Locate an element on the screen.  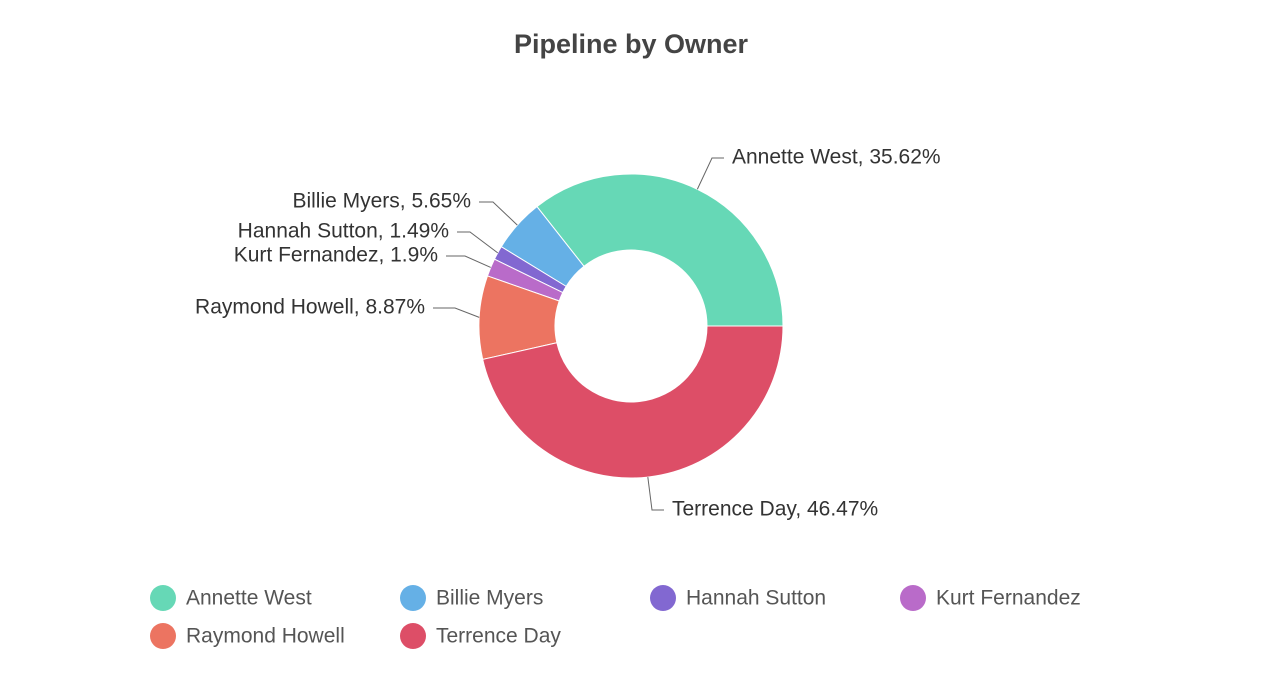
legend-label: Billie Myers is located at coordinates (489, 598).